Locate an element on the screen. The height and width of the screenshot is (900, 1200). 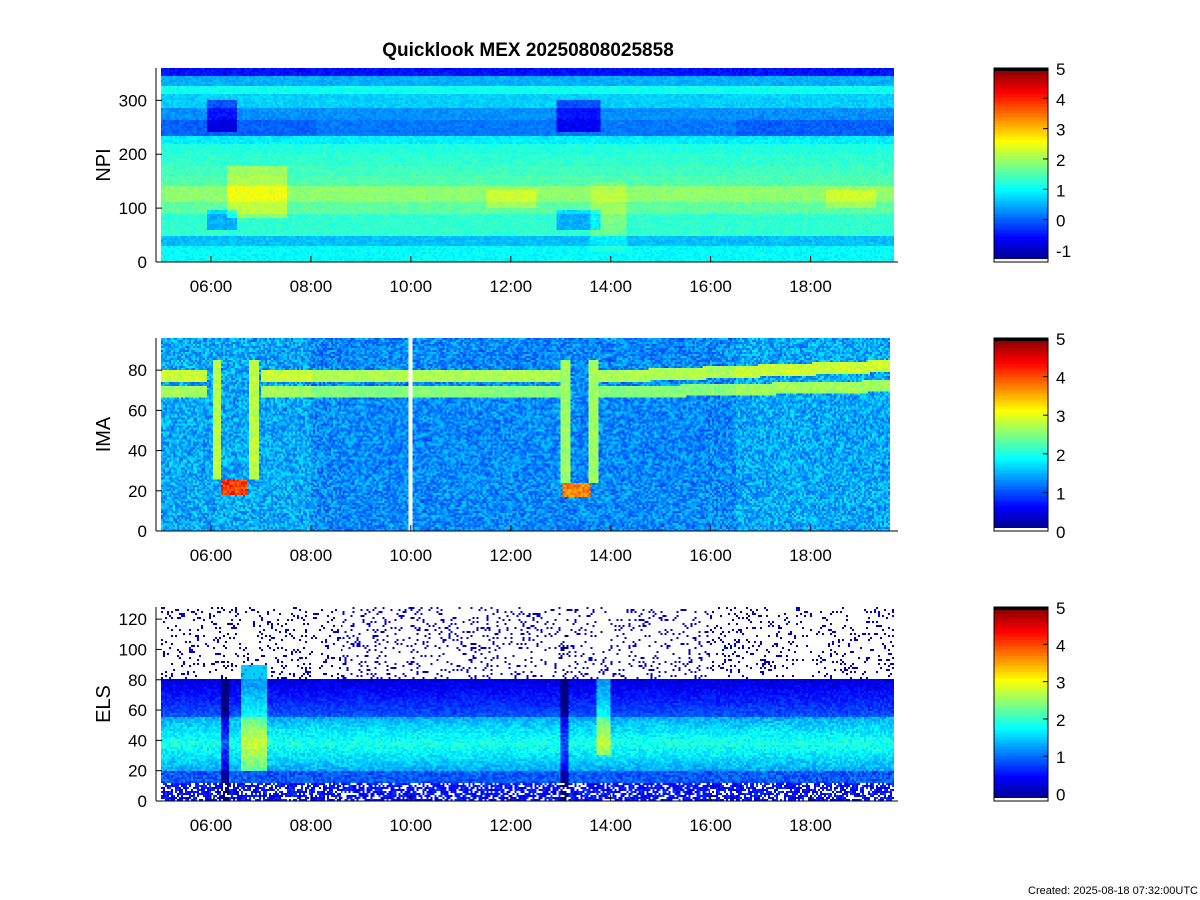
colorbar-ima: 0 1 2 3 4 5 is located at coordinates (1029, 436).